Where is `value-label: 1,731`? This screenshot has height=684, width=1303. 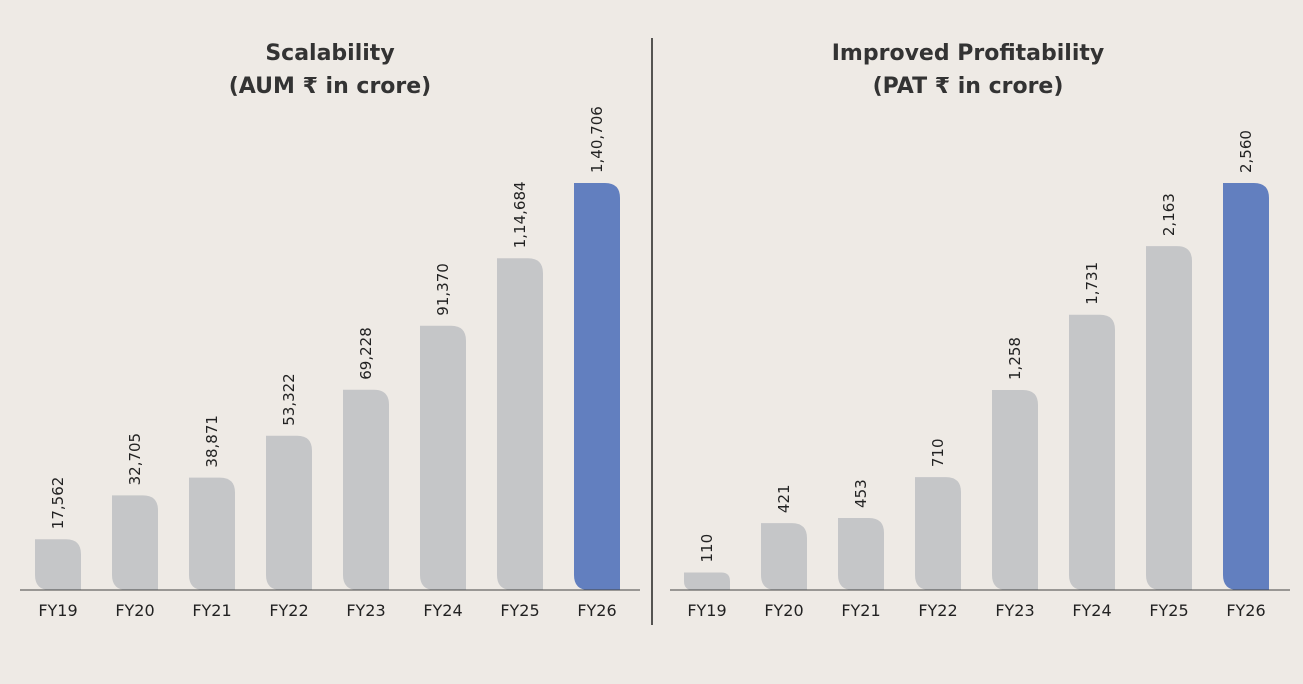
value-label: 1,731 is located at coordinates (1092, 283).